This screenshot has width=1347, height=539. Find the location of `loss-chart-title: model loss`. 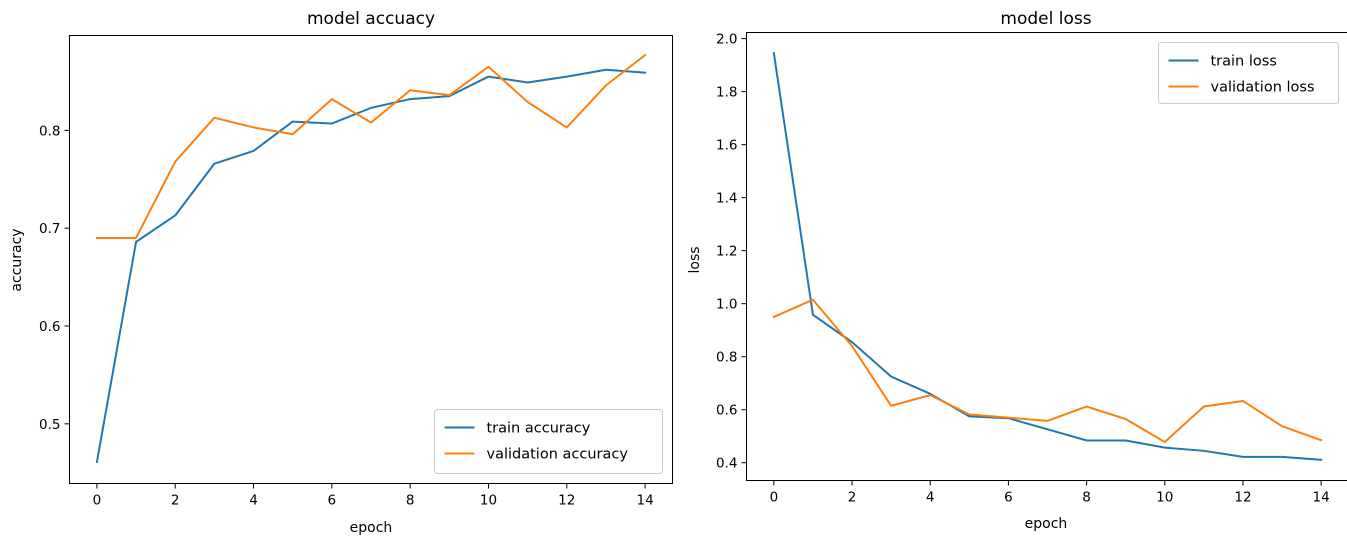

loss-chart-title: model loss is located at coordinates (1045, 19).